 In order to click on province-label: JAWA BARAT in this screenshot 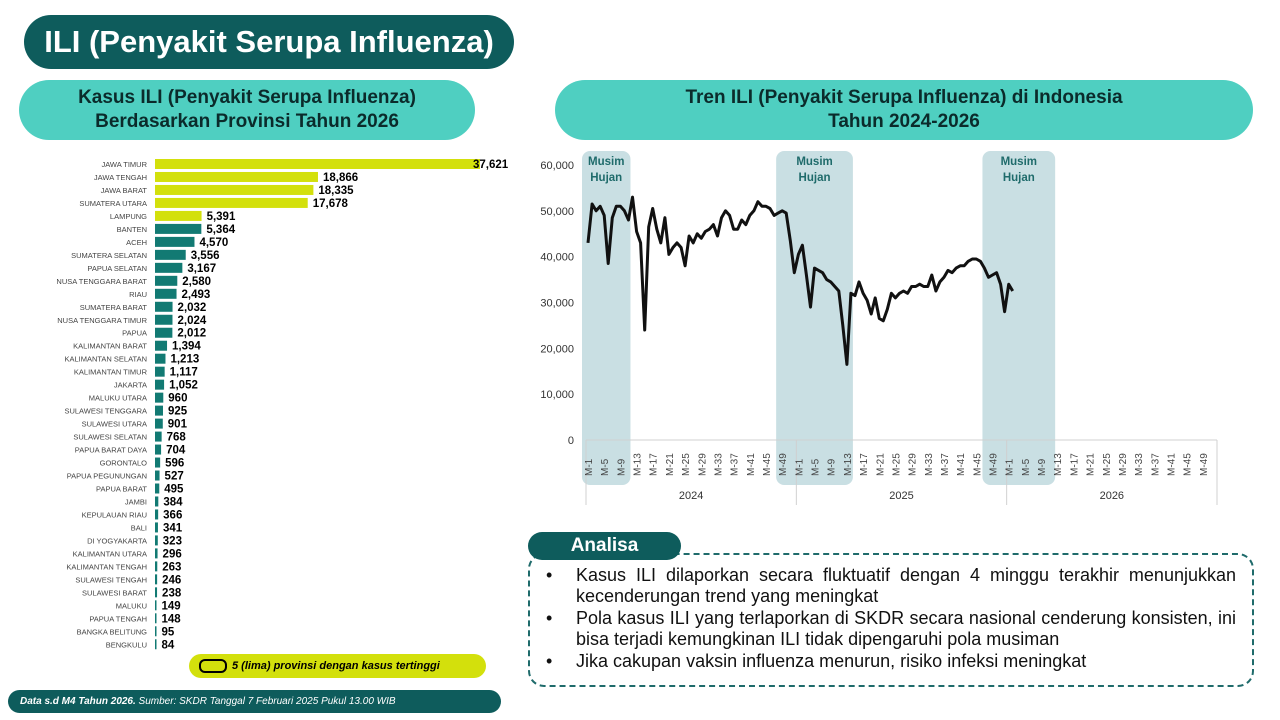, I will do `click(124, 190)`.